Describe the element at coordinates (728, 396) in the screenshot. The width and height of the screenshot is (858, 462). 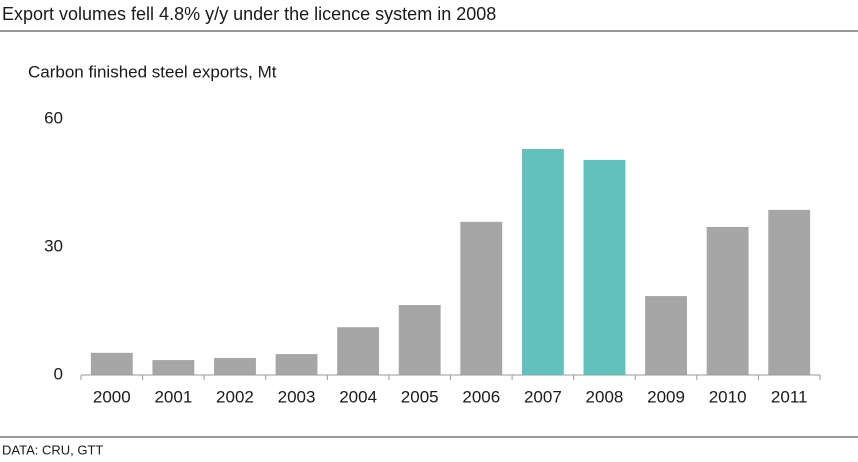
I see `x-tick-label: 2010` at that location.